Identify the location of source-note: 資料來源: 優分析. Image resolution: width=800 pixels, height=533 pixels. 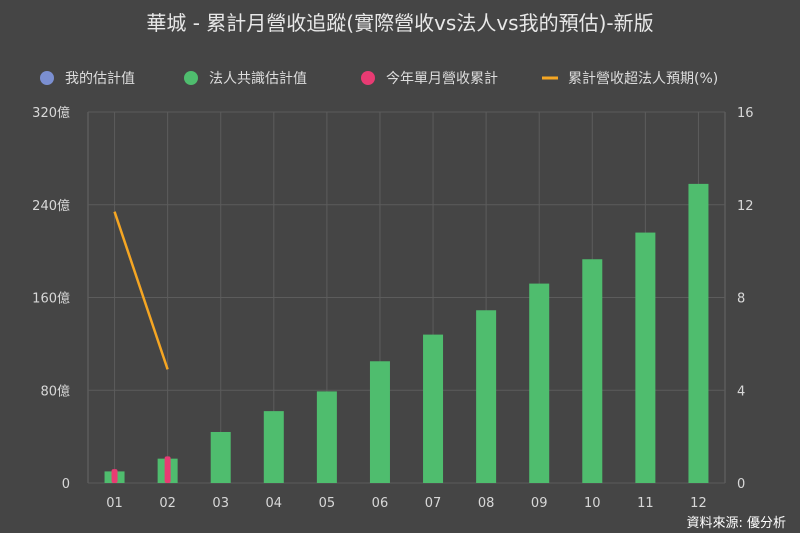
(736, 523).